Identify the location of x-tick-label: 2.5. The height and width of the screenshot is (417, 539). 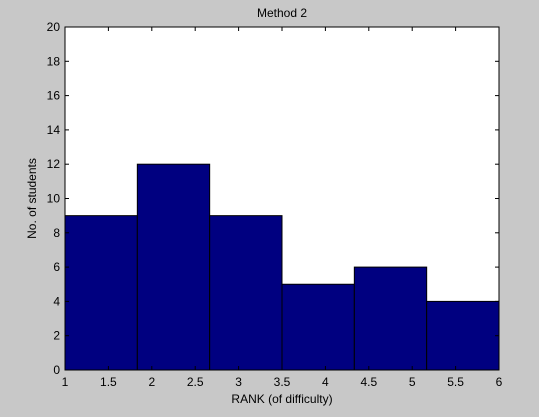
(195, 382).